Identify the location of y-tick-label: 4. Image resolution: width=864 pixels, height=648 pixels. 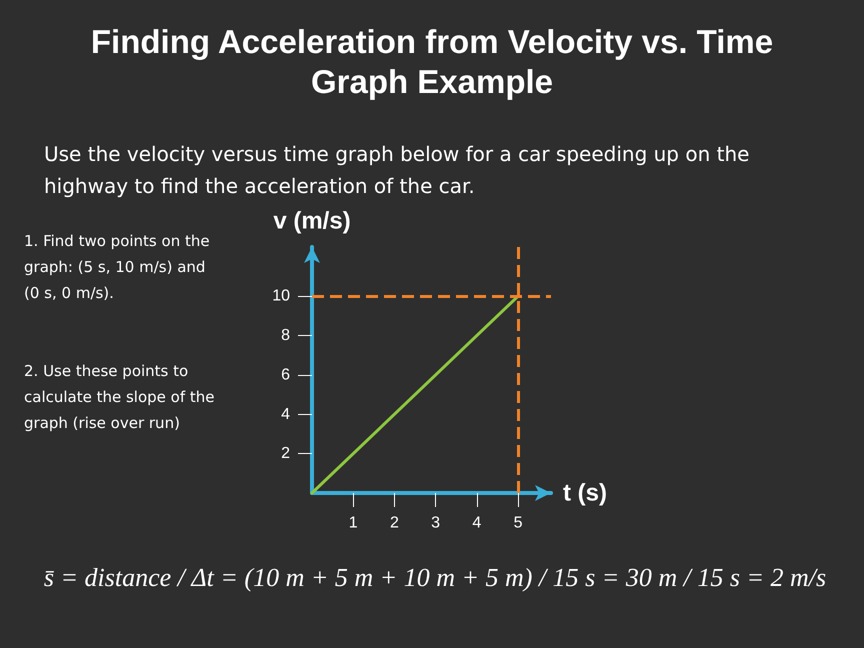
(285, 414).